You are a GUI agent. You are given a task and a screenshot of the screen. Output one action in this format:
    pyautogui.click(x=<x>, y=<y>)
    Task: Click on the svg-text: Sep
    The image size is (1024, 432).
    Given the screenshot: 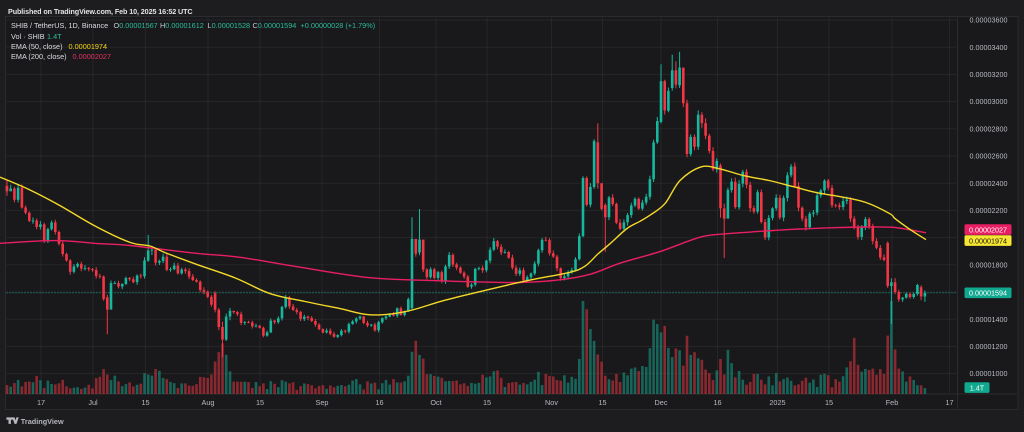 What is the action you would take?
    pyautogui.click(x=322, y=402)
    